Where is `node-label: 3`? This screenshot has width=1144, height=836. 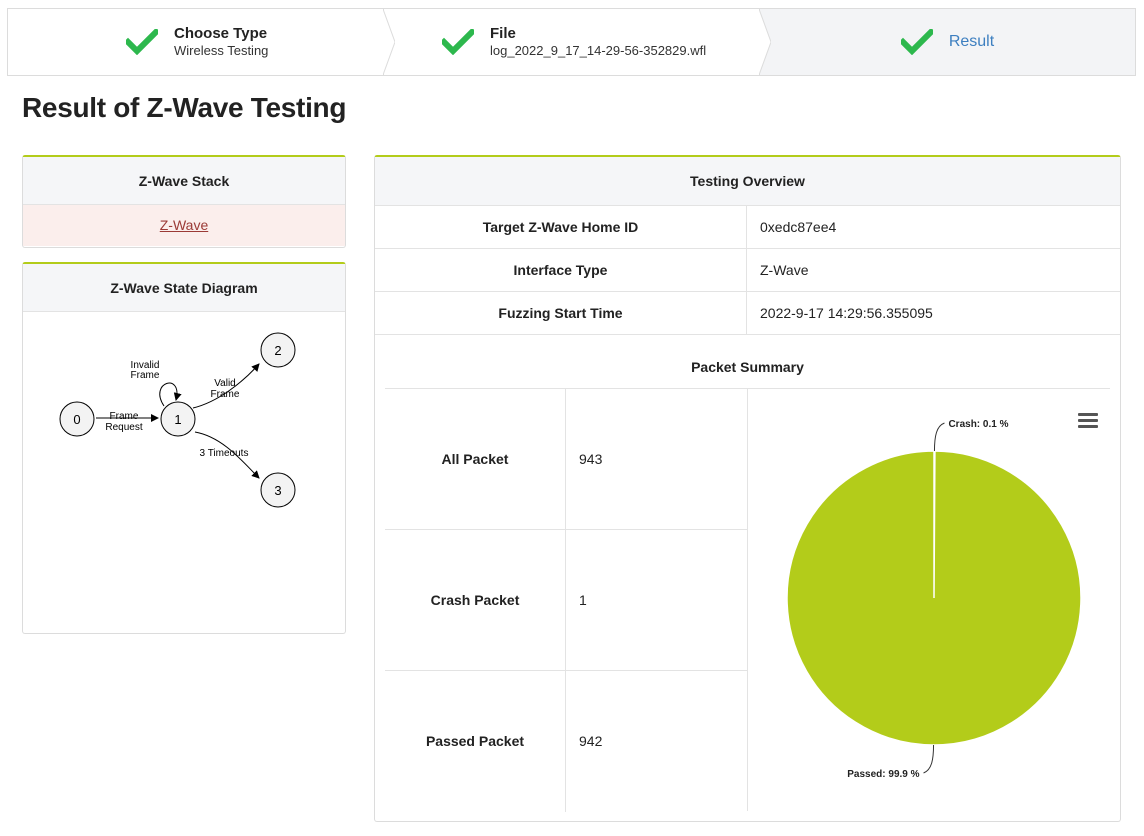
node-label: 3 is located at coordinates (277, 490).